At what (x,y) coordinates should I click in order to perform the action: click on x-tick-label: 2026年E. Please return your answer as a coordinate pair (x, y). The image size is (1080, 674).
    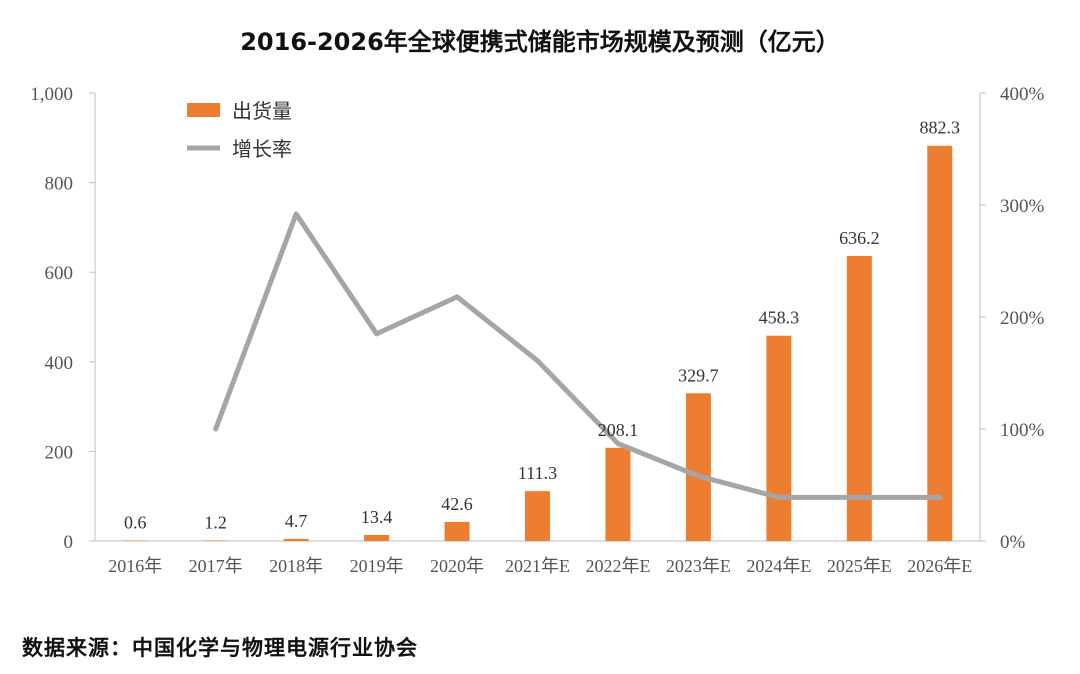
    Looking at the image, I should click on (939, 566).